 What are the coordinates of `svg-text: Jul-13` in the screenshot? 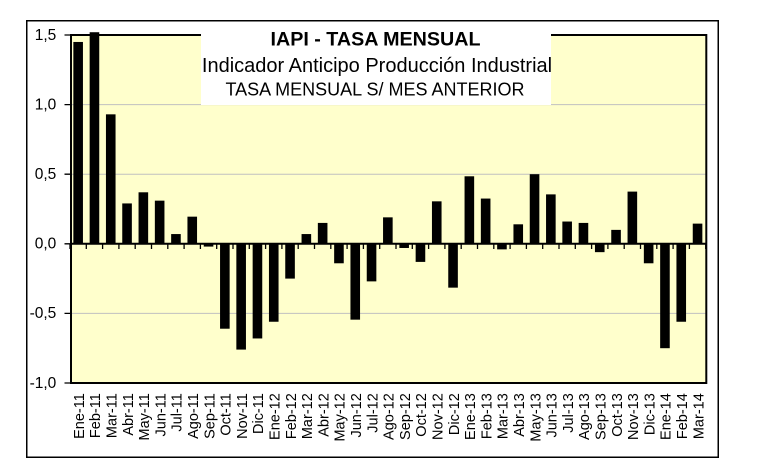 It's located at (569, 413).